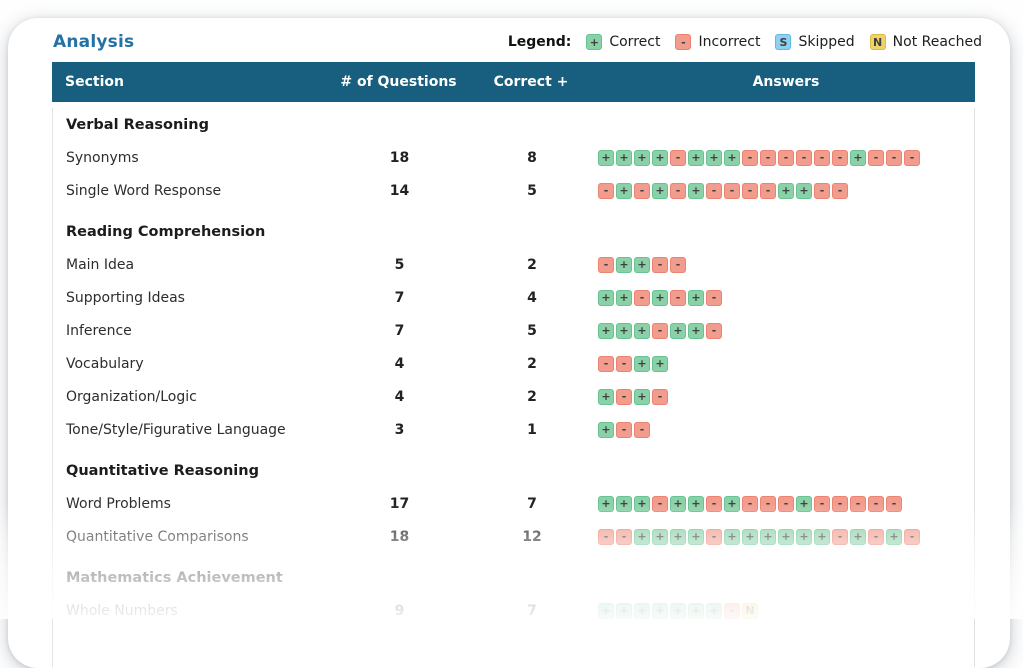 Image resolution: width=1023 pixels, height=668 pixels. What do you see at coordinates (877, 42) in the screenshot?
I see `not-reached-chip-icon: N` at bounding box center [877, 42].